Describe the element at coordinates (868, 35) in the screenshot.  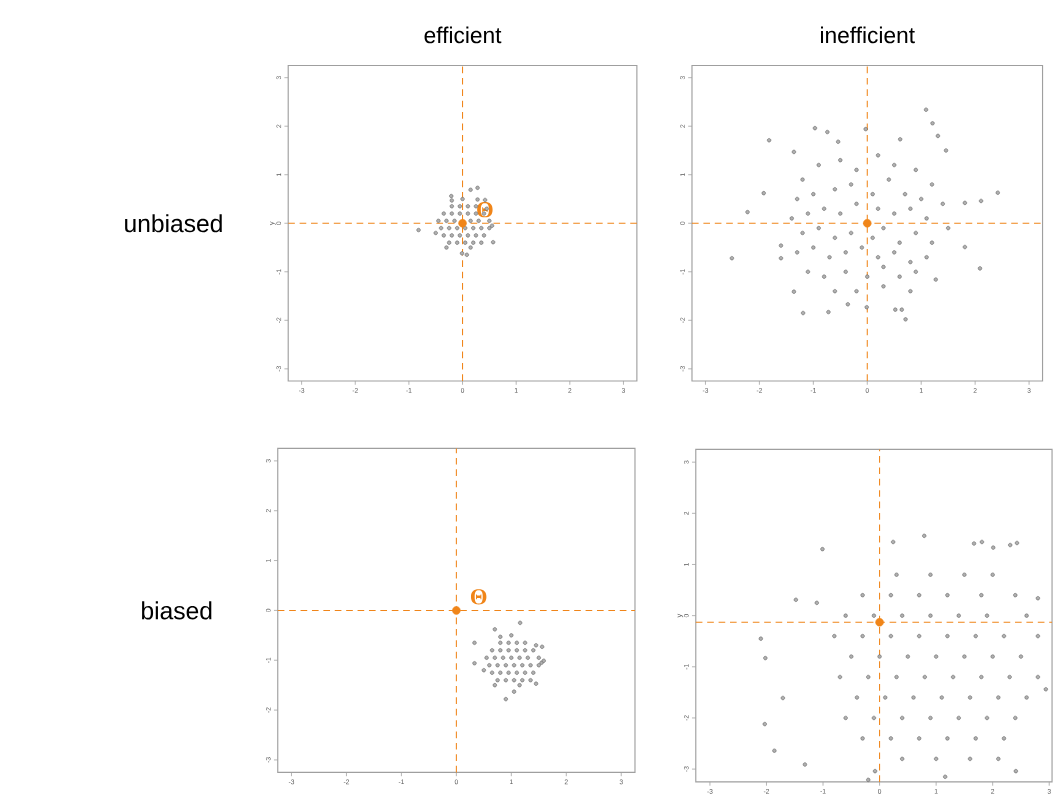
I see `chart-title: inefficient` at that location.